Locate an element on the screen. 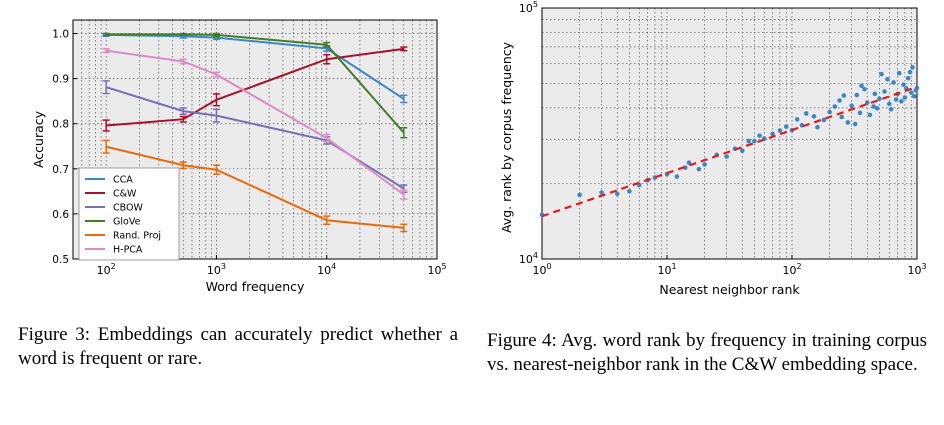  y-axis-label: Accuracy is located at coordinates (38, 139).